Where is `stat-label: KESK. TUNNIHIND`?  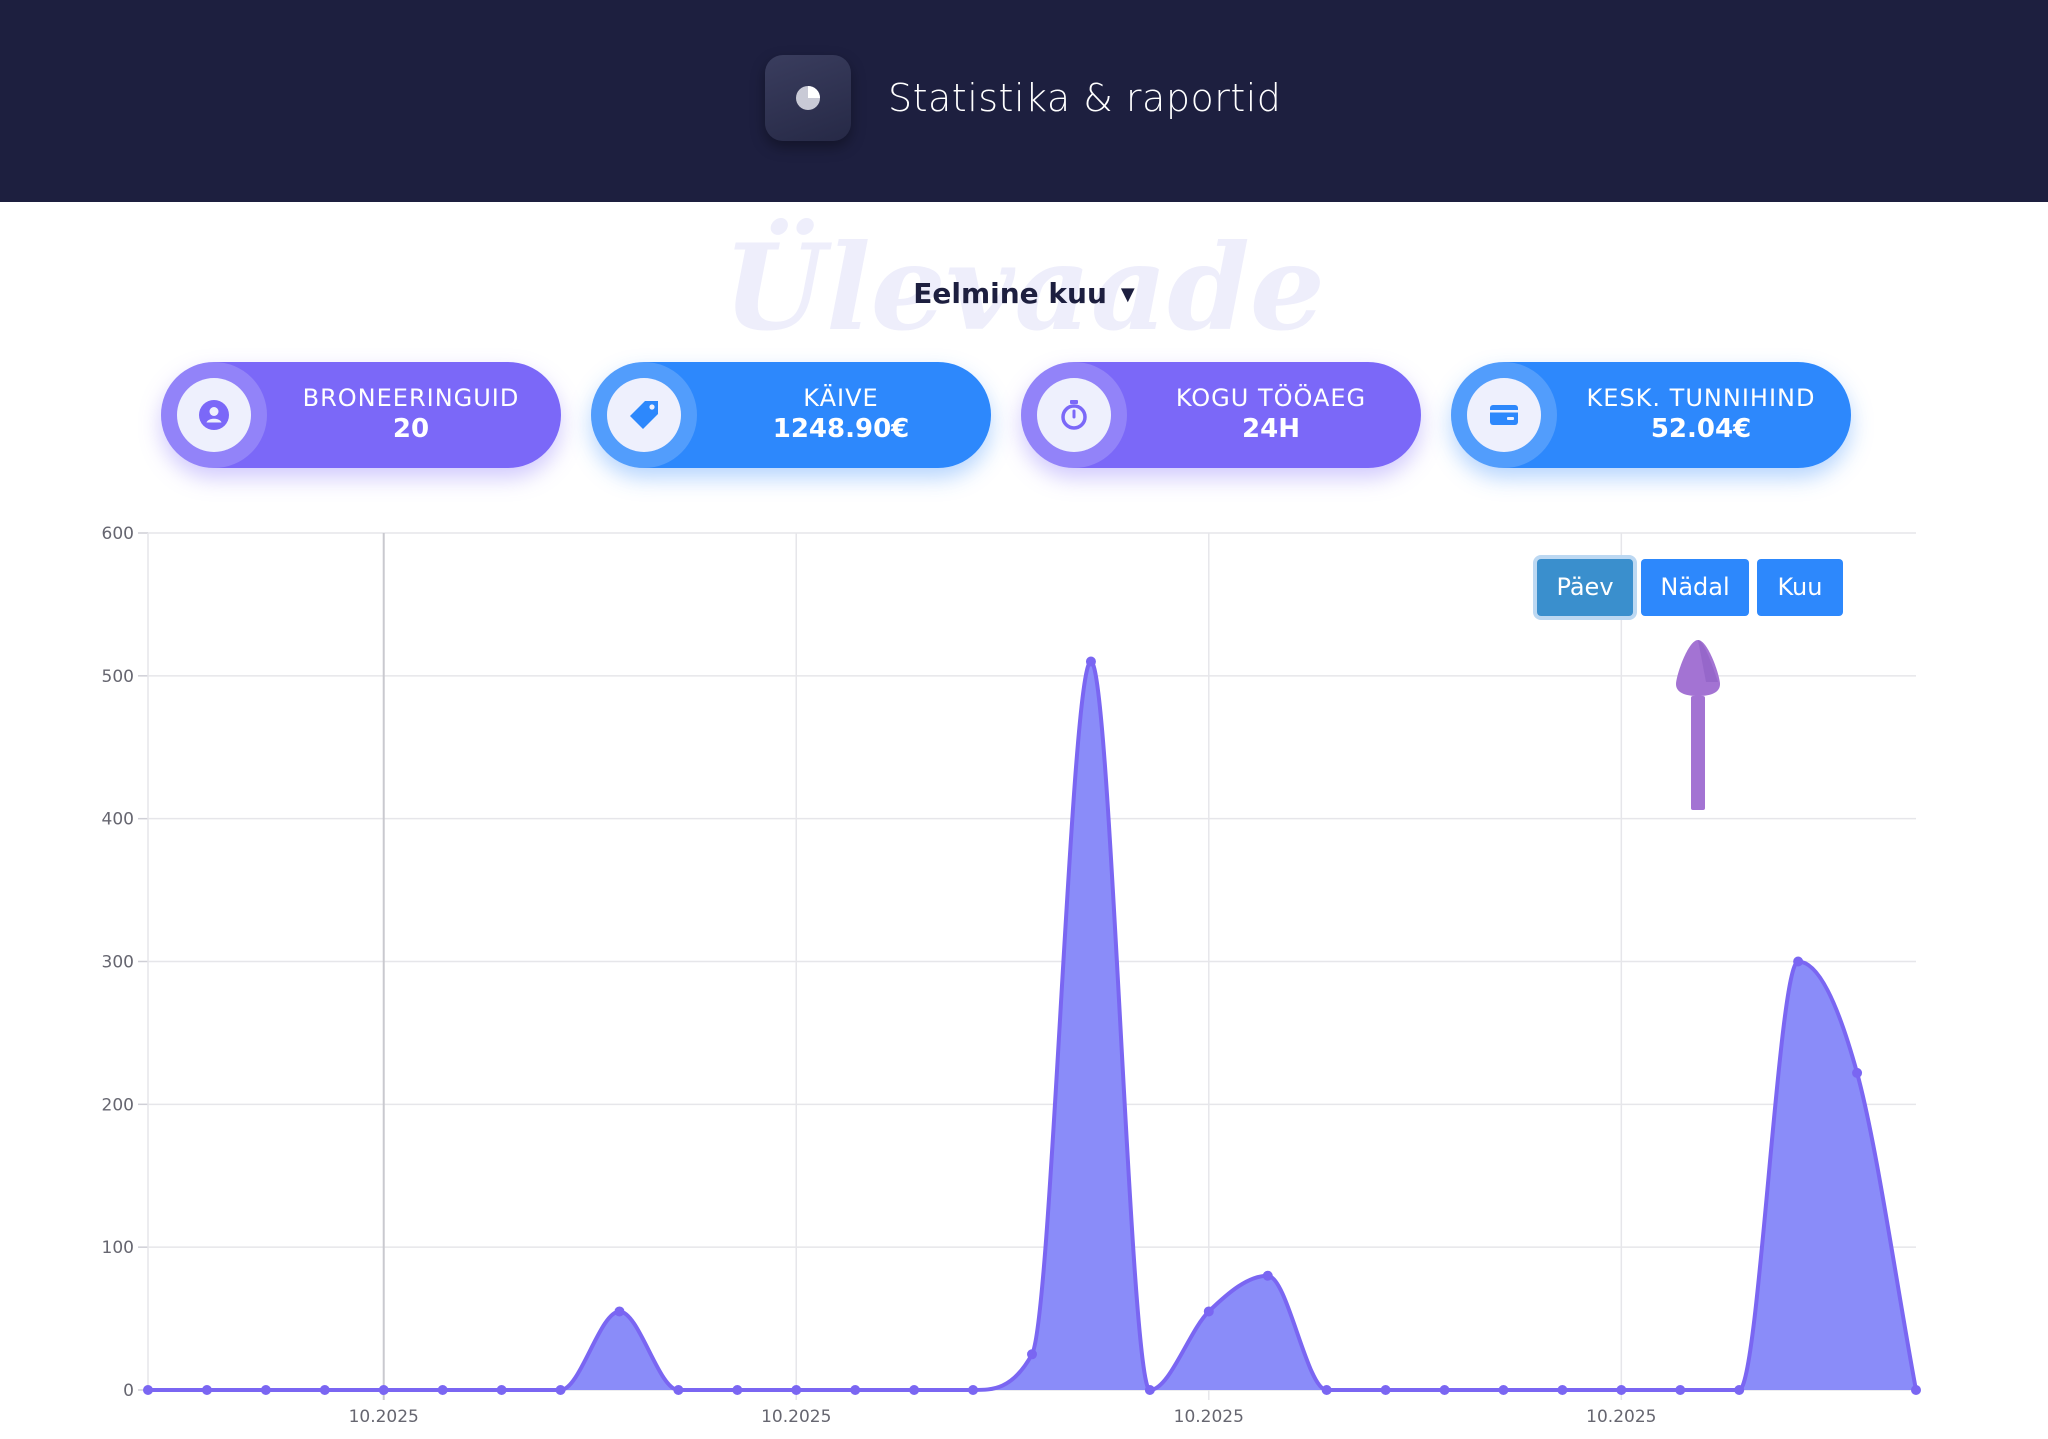
stat-label: KESK. TUNNIHIND is located at coordinates (1701, 398).